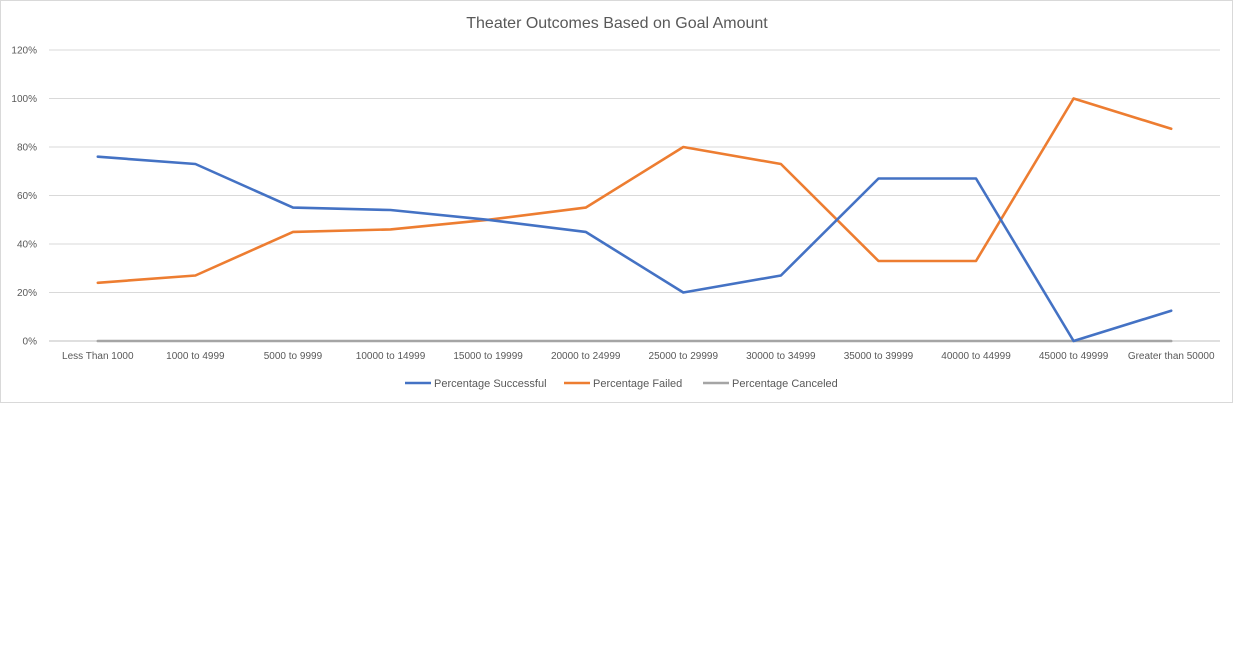  I want to click on legend-entry-label: Percentage Successful, so click(490, 384).